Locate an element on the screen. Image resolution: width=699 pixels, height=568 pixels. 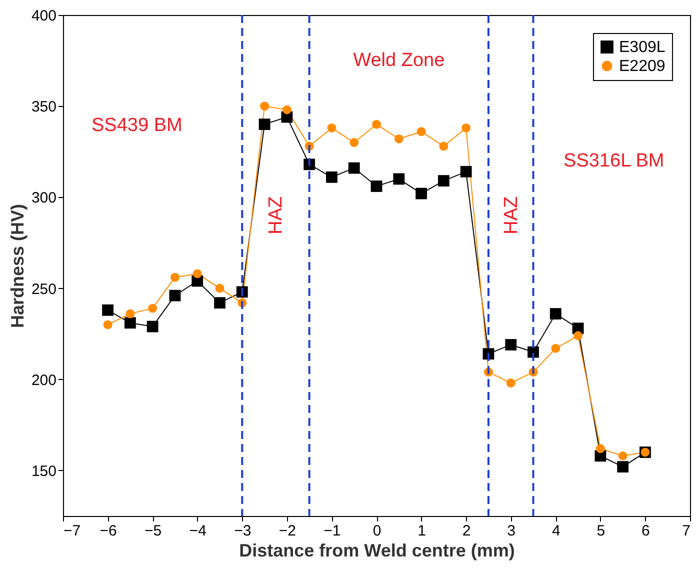
x-tick-label: −7 is located at coordinates (72, 531).